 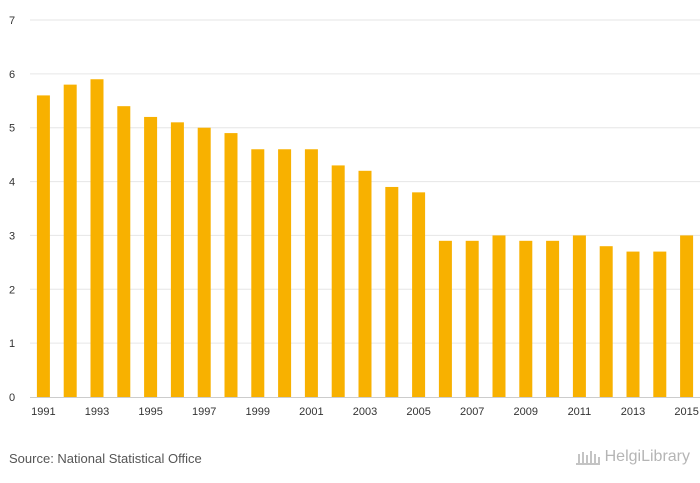 I want to click on bar-2008, so click(x=499, y=316).